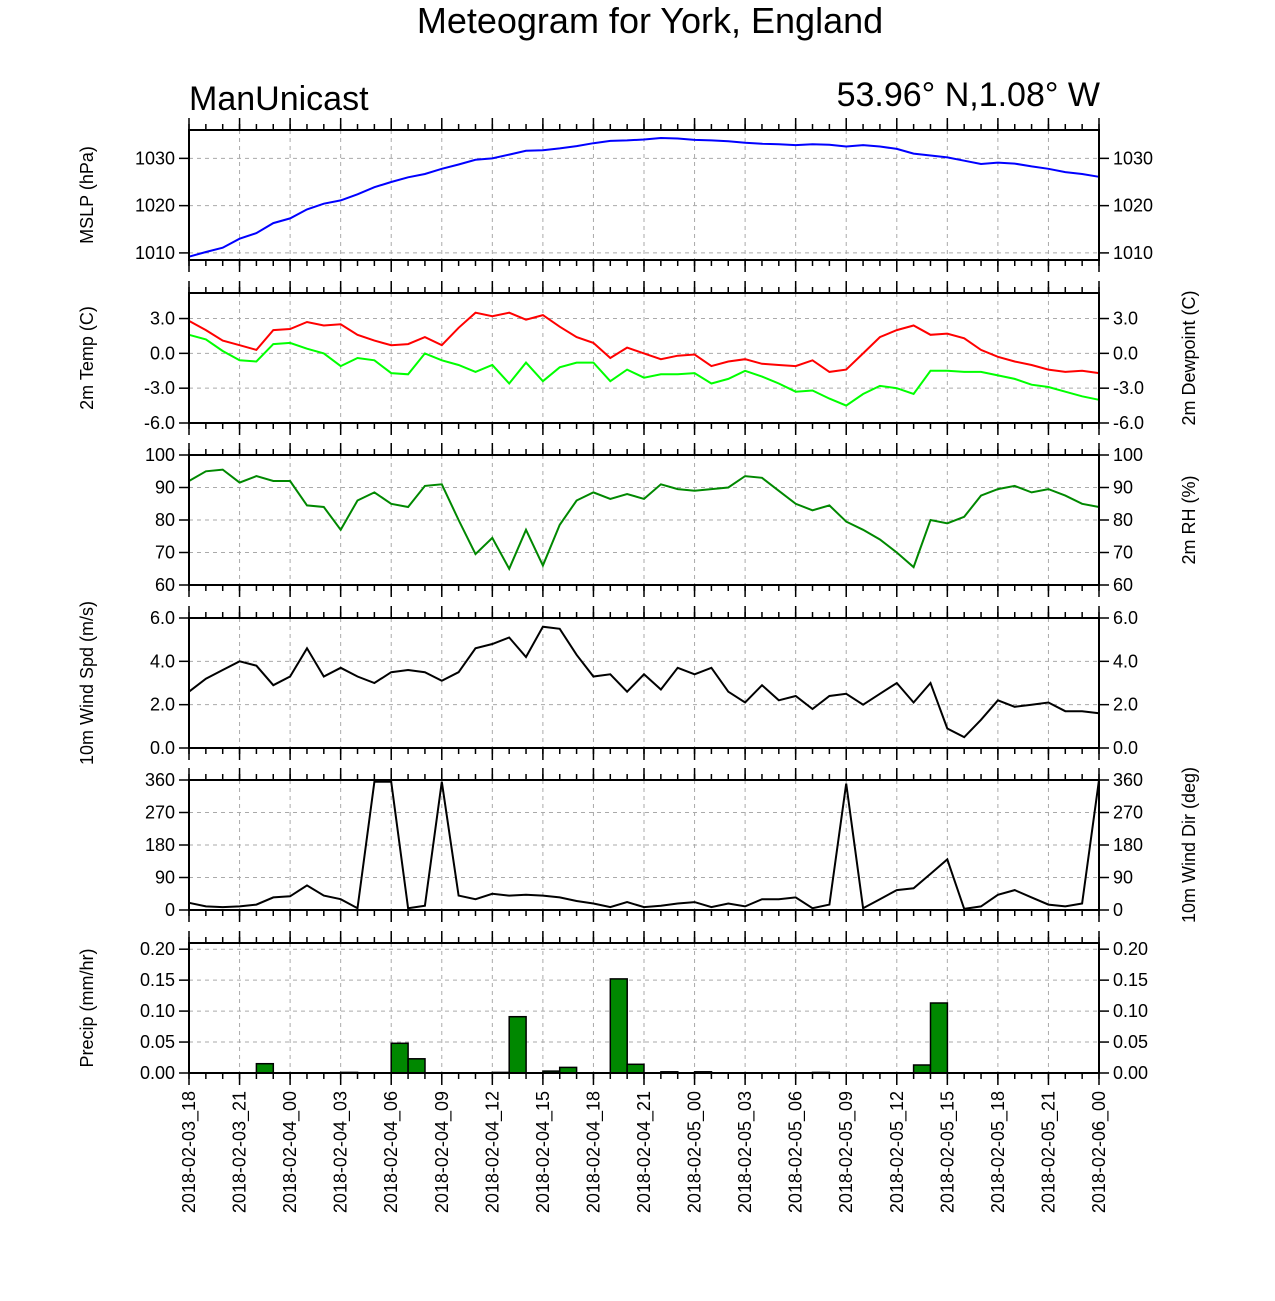 Image resolution: width=1275 pixels, height=1301 pixels. What do you see at coordinates (160, 780) in the screenshot?
I see `y-tick-label-left: 360` at bounding box center [160, 780].